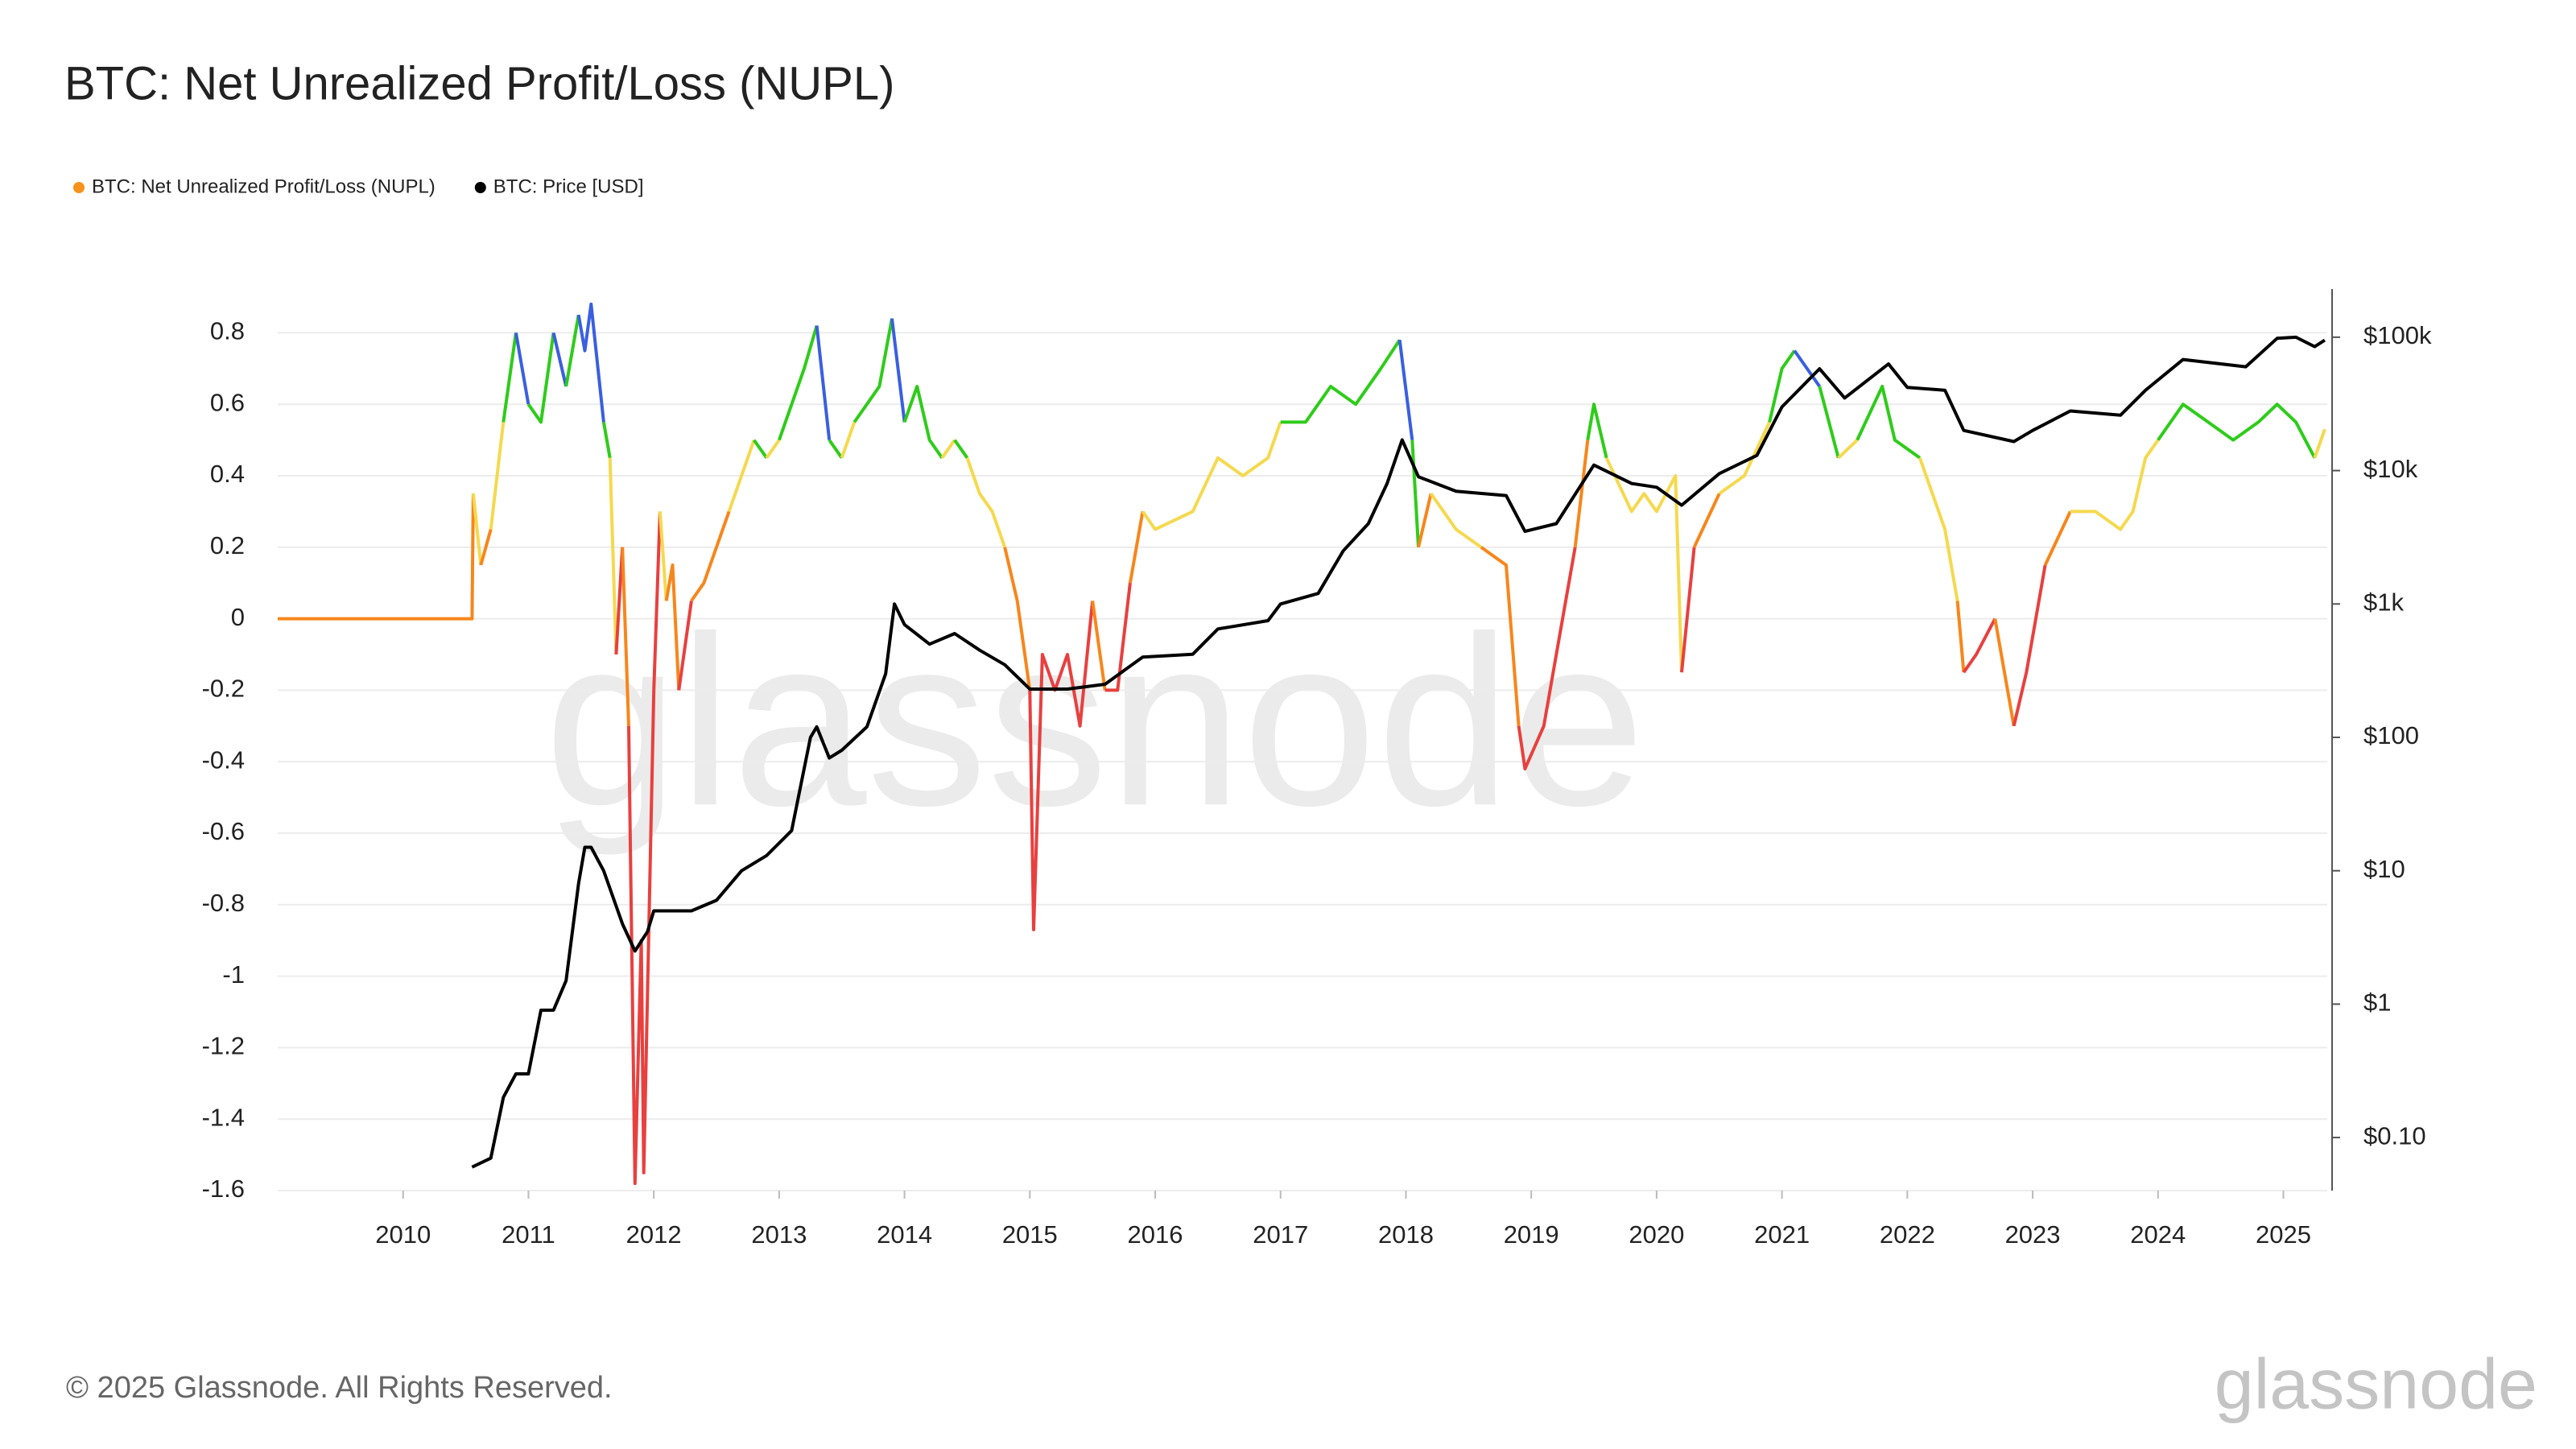  What do you see at coordinates (233, 974) in the screenshot?
I see `y-tick-label: -1` at bounding box center [233, 974].